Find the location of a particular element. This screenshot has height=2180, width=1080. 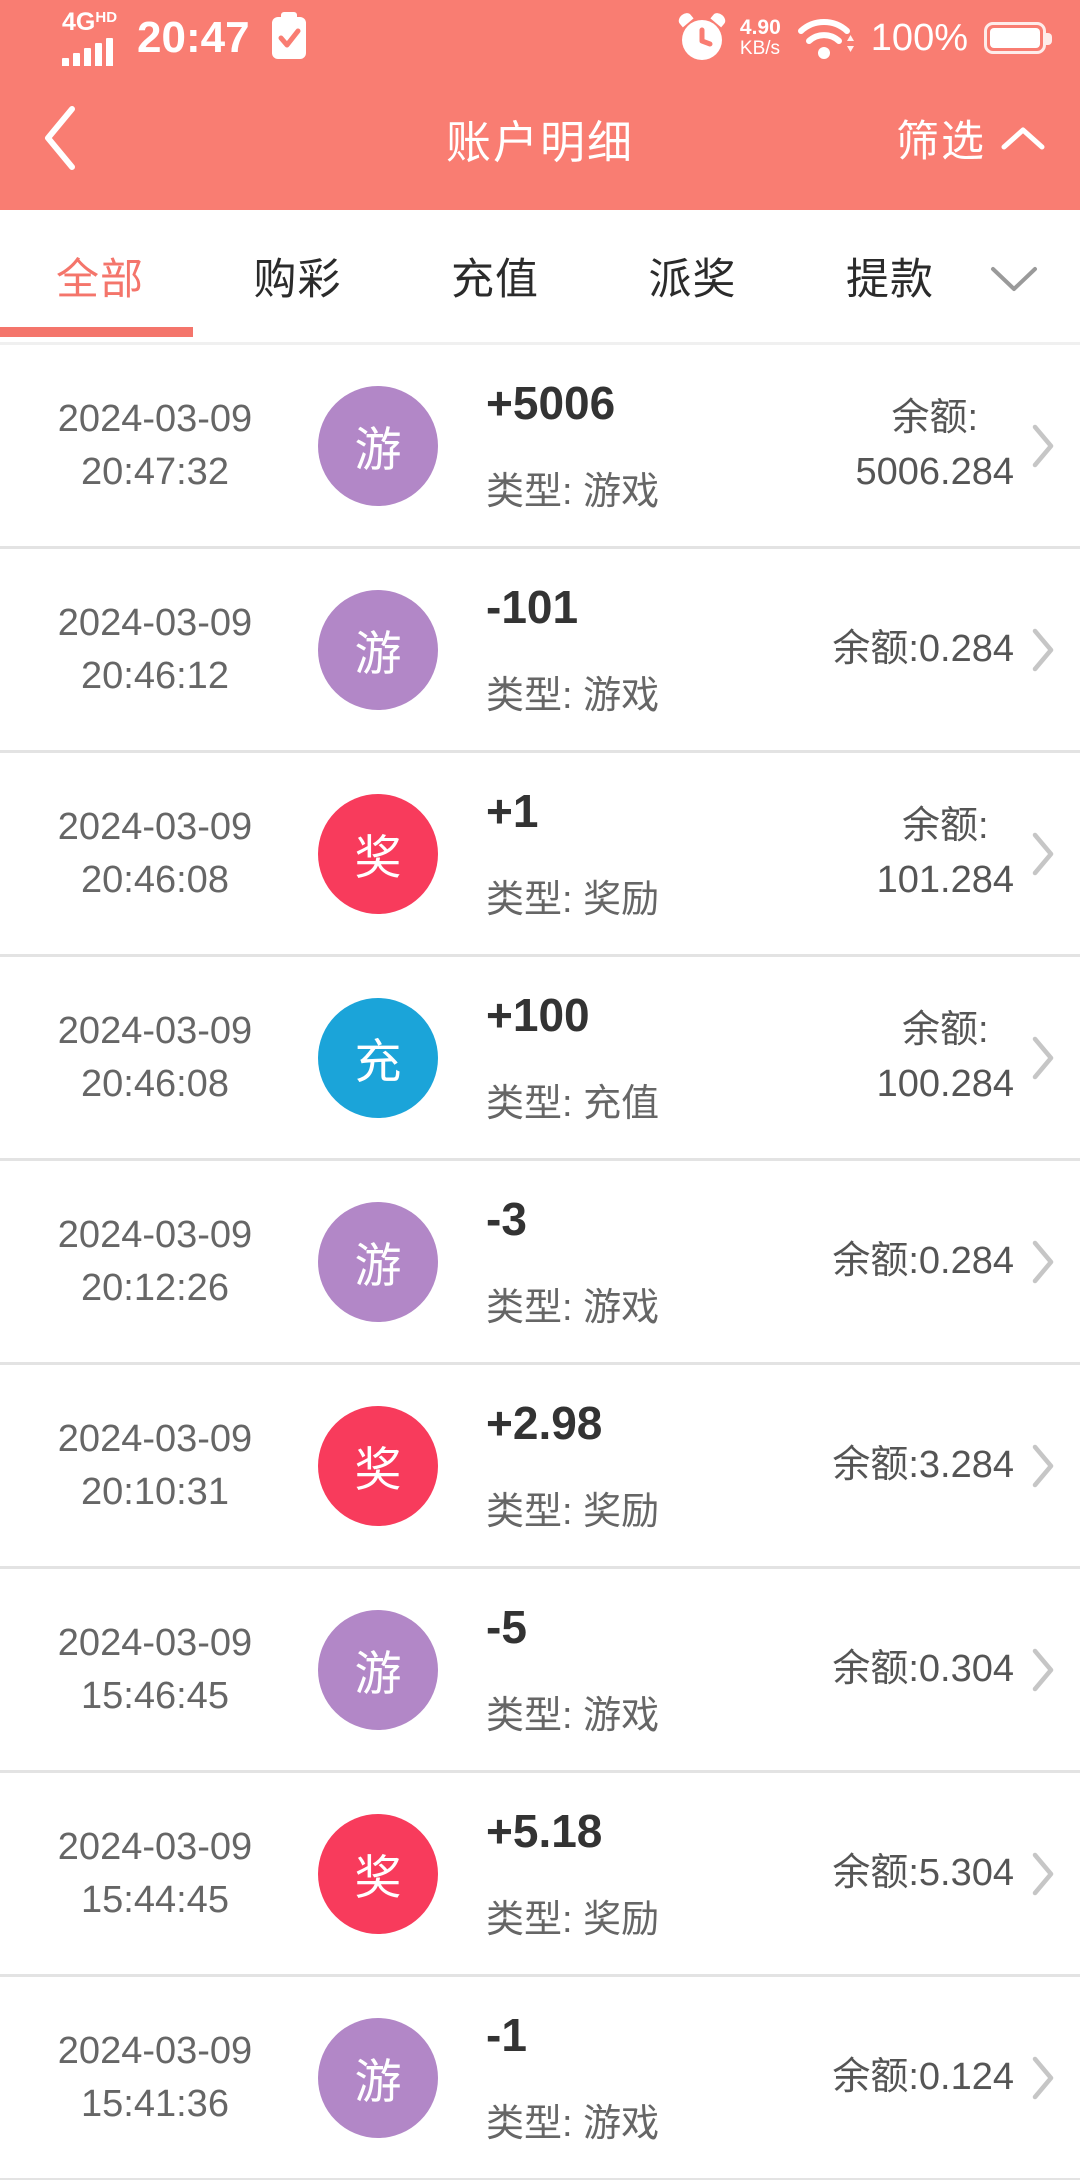

transaction-time: 20:46:12 is located at coordinates (155, 675).